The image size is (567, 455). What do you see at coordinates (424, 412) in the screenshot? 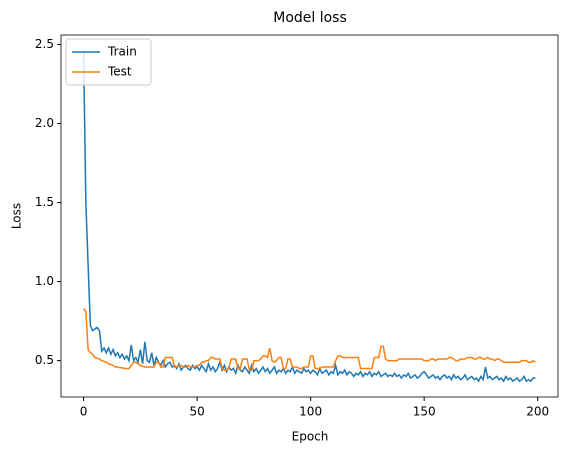
I see `x-tick-label: 150` at bounding box center [424, 412].